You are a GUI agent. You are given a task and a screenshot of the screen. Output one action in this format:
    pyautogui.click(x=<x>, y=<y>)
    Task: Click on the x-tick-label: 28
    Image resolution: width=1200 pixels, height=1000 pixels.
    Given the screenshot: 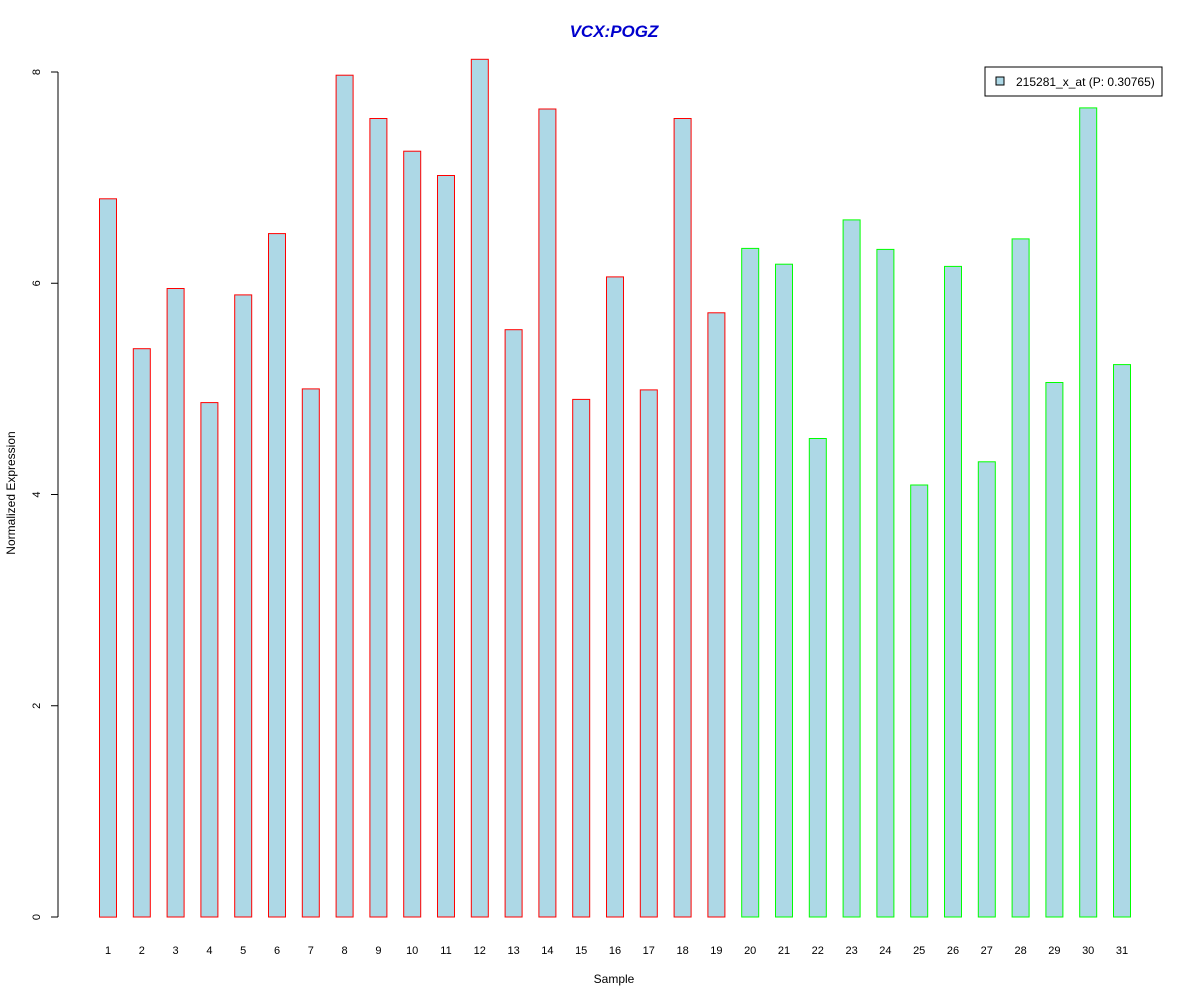 What is the action you would take?
    pyautogui.click(x=1020, y=951)
    